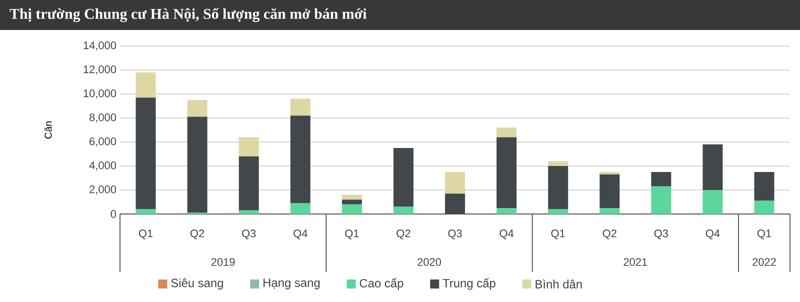 The image size is (800, 302). I want to click on y-tick-label: 10,000, so click(100, 94).